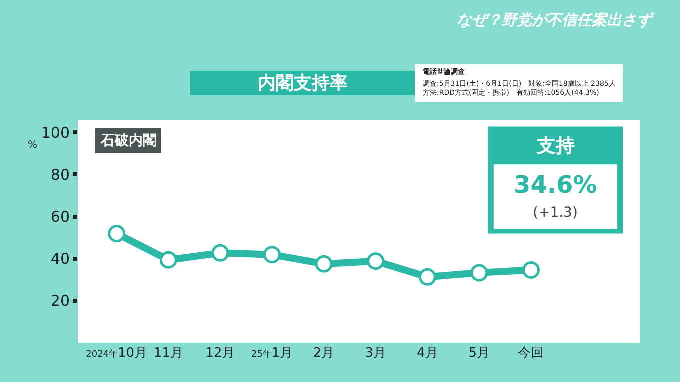 This screenshot has width=680, height=382. What do you see at coordinates (427, 353) in the screenshot?
I see `x-tick-label: 4月` at bounding box center [427, 353].